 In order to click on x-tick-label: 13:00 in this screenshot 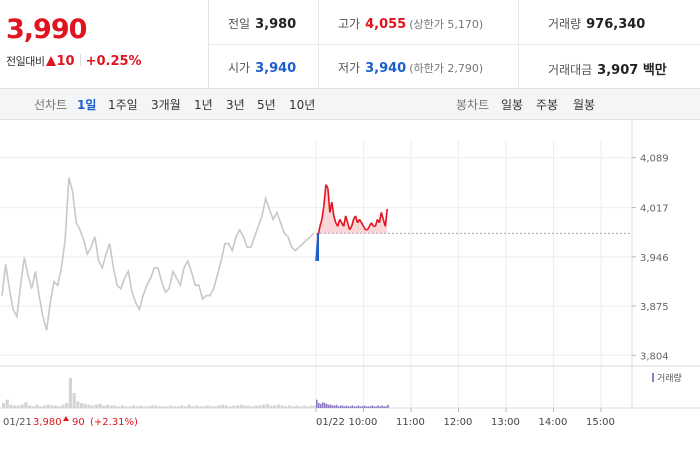, I will do `click(505, 422)`.